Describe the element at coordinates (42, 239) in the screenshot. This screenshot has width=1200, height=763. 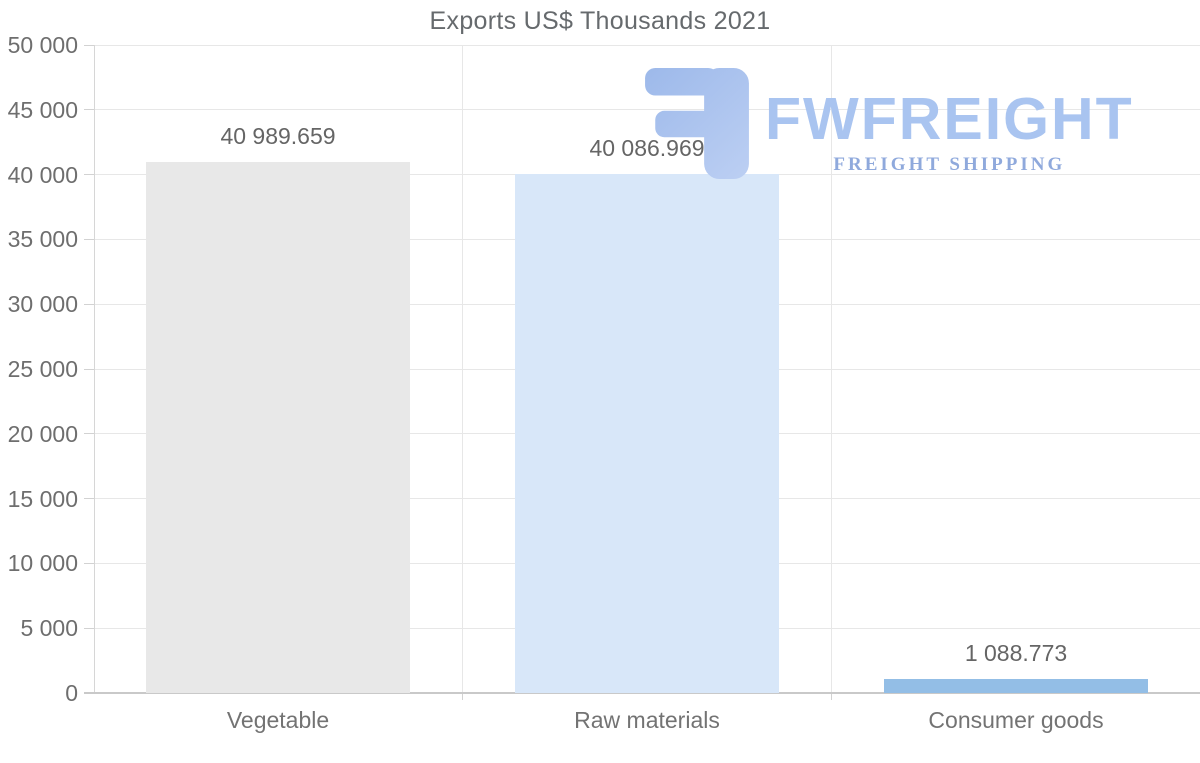
I see `y-tick-label: 35 000` at that location.